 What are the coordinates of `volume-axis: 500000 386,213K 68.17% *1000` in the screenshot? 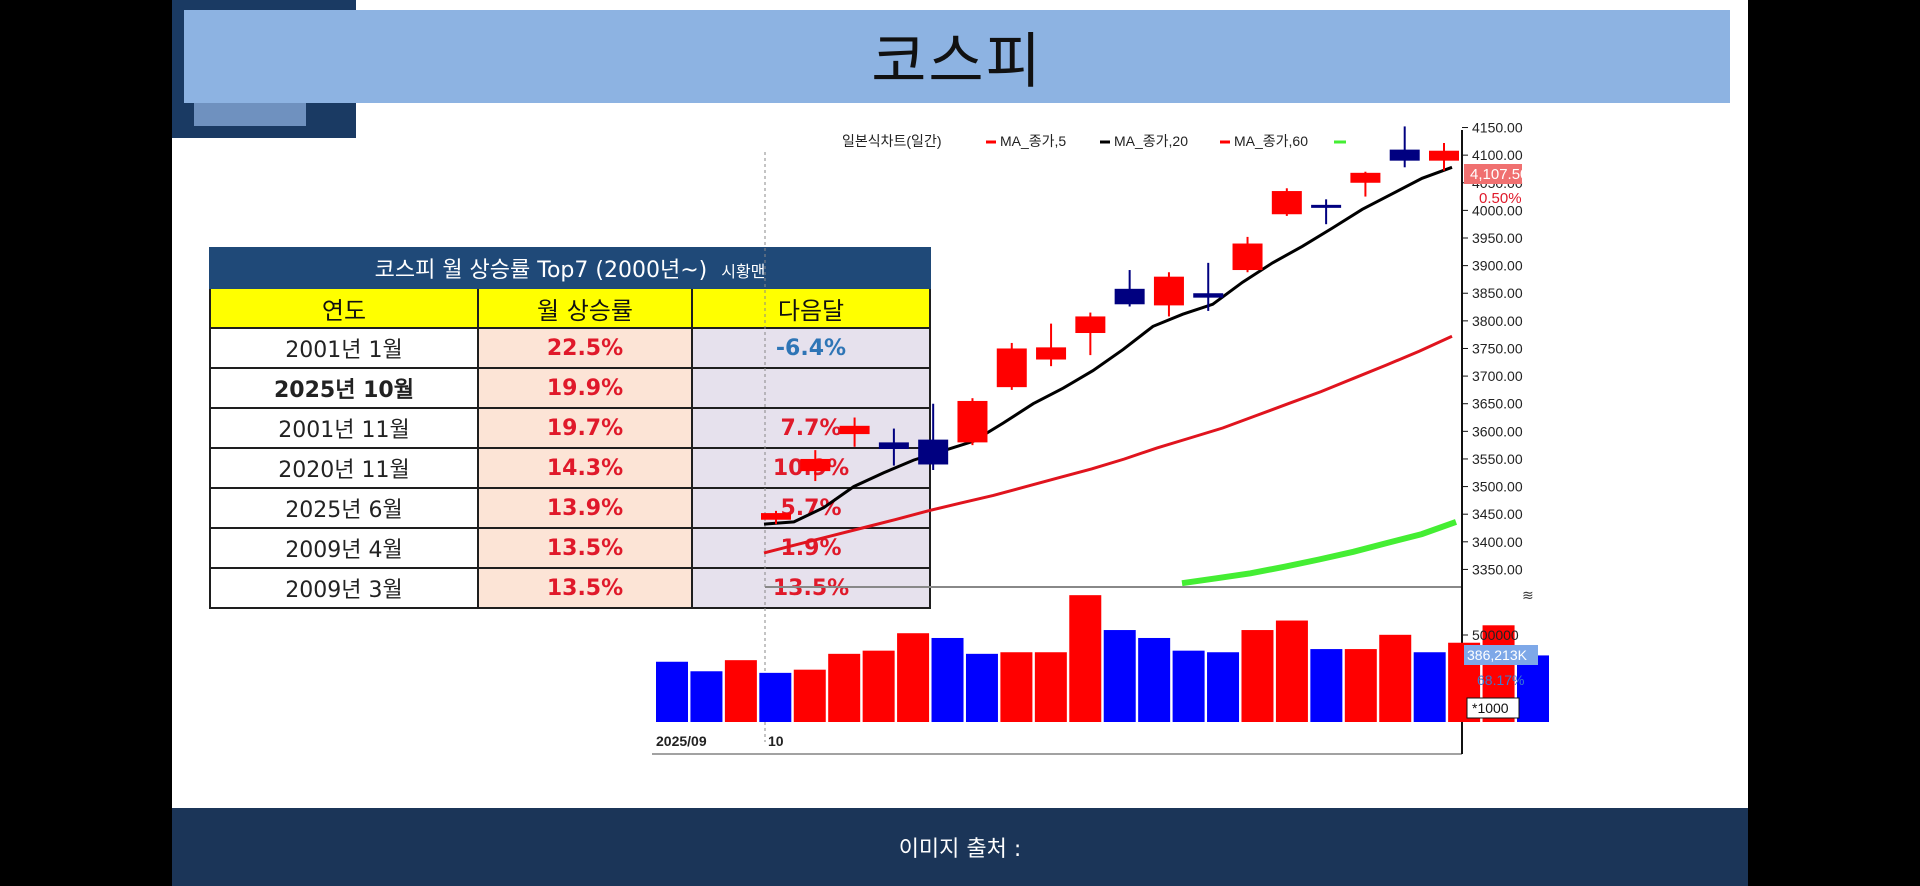 It's located at (1500, 673).